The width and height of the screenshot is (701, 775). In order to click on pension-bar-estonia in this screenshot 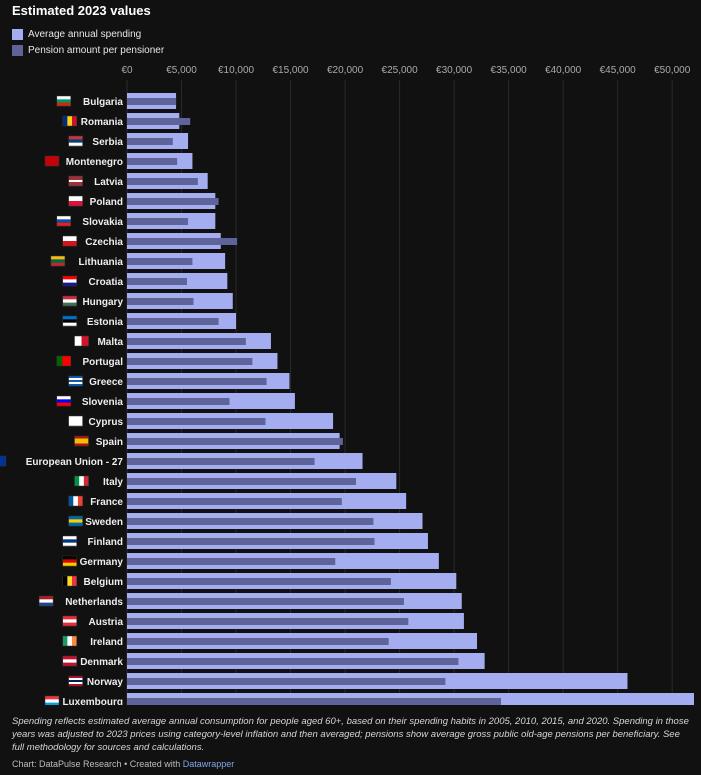, I will do `click(173, 321)`.